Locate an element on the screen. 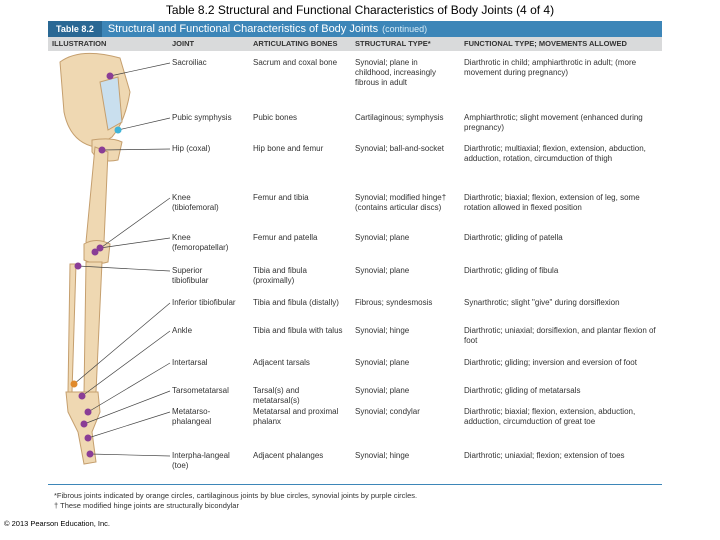 Image resolution: width=720 pixels, height=540 pixels. table-cell: Hip (coxal) is located at coordinates (191, 148).